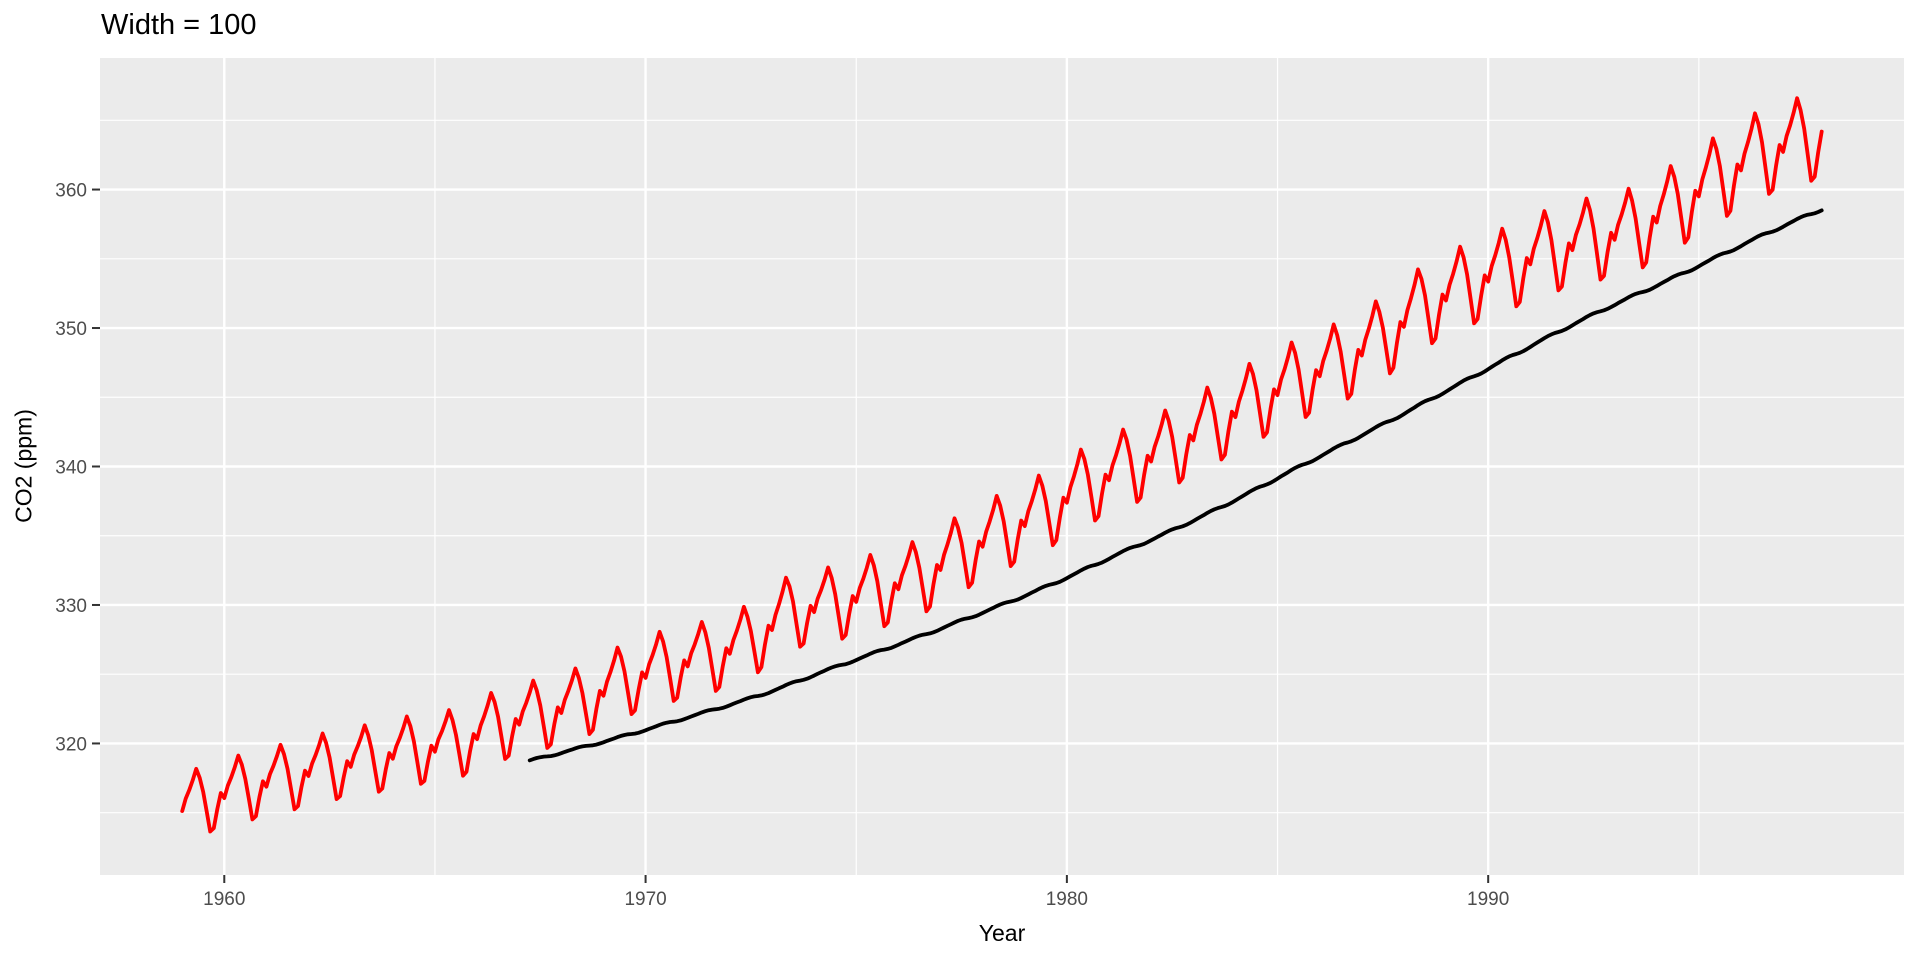  I want to click on y-tick-label: 340, so click(71, 468).